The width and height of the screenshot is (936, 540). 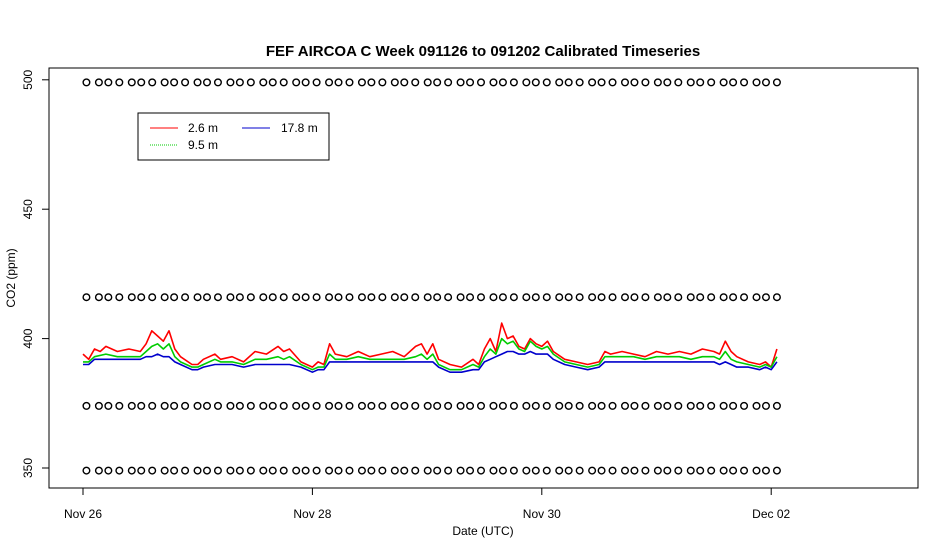 What do you see at coordinates (11, 277) in the screenshot?
I see `y-axis-label: CO2 (ppm)` at bounding box center [11, 277].